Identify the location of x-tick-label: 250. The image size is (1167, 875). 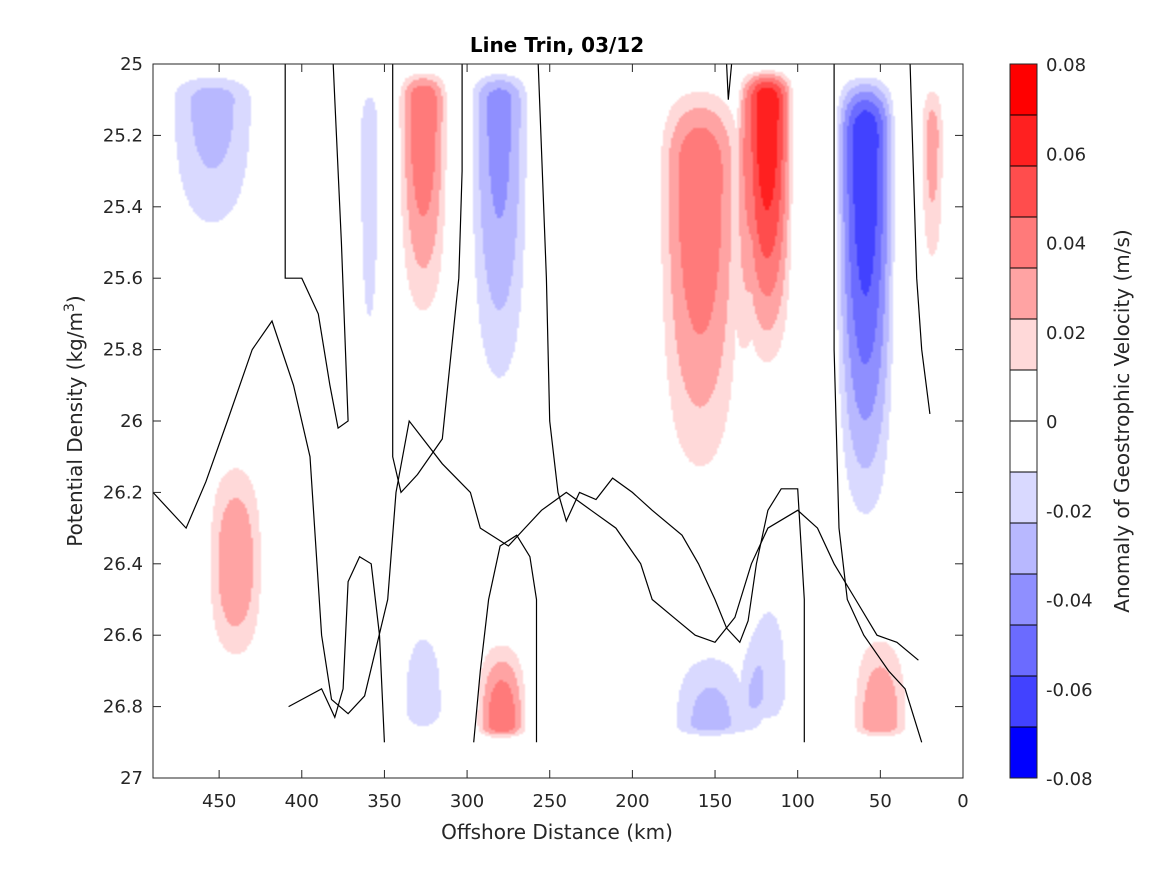
(550, 801).